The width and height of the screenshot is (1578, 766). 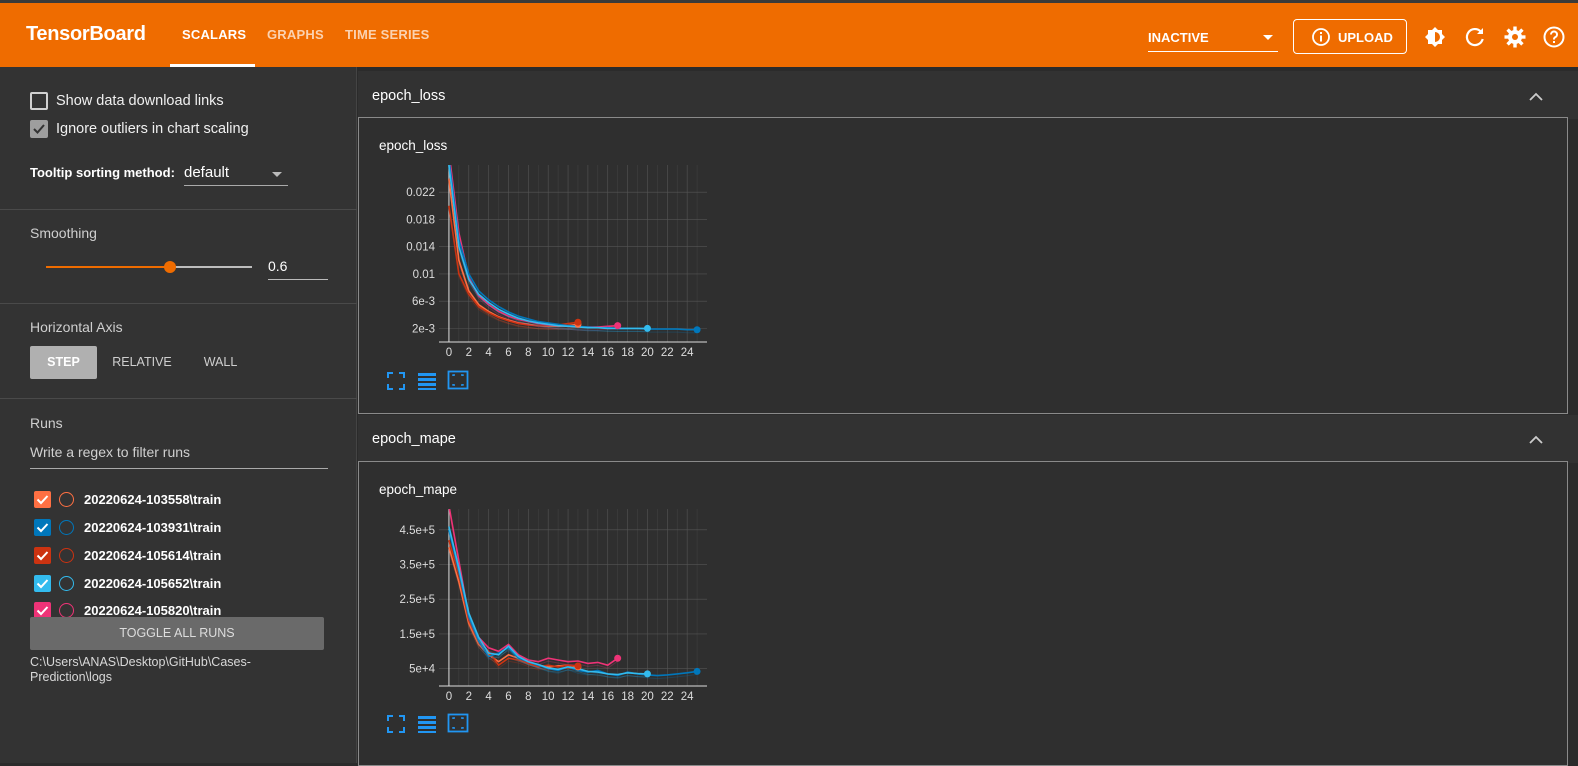 What do you see at coordinates (177, 633) in the screenshot?
I see `toggle-all-runs-button: TOGGLE ALL RUNS` at bounding box center [177, 633].